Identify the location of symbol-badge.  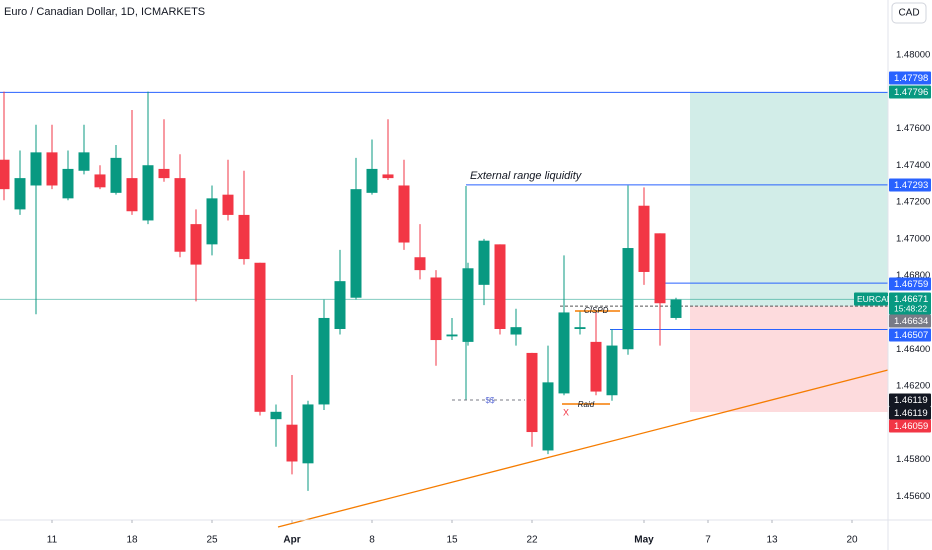
(871, 299).